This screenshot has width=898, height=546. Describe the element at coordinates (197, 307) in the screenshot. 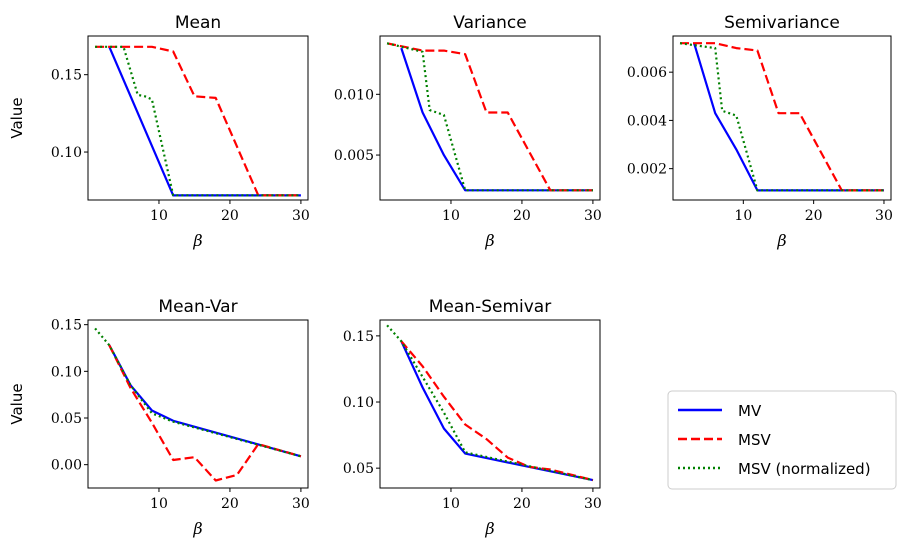

I see `panel-title: Mean-Var` at that location.